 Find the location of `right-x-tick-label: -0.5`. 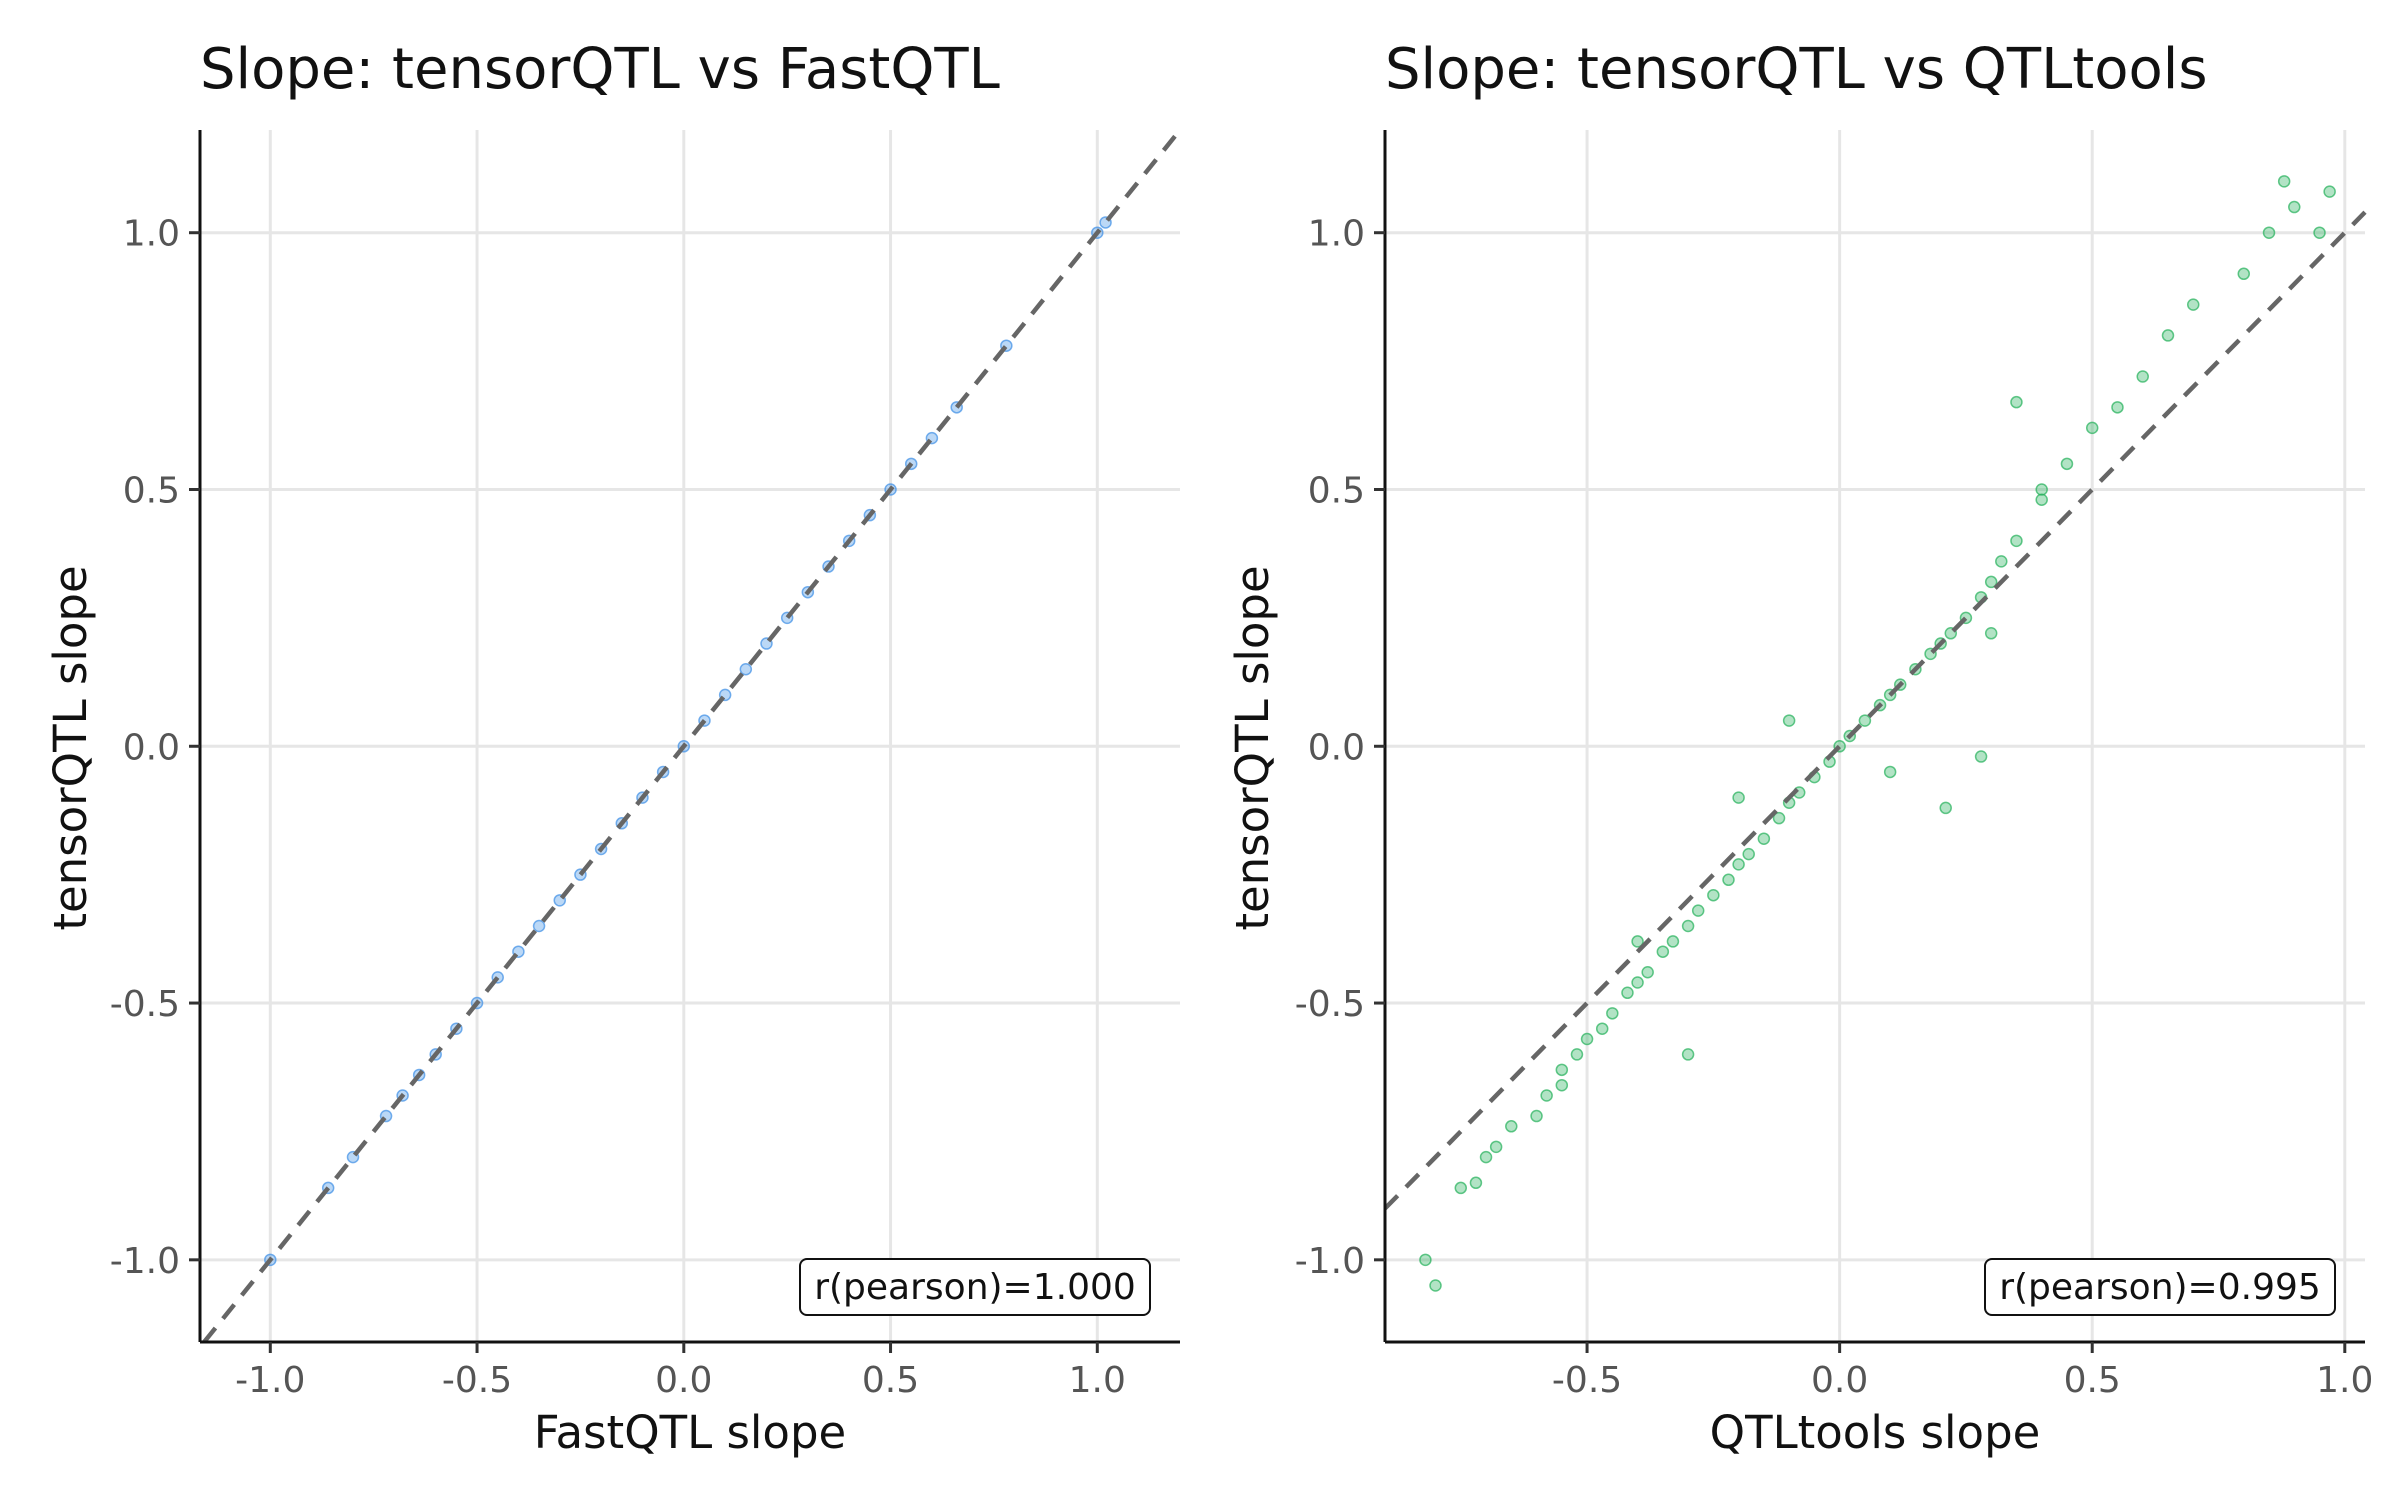

right-x-tick-label: -0.5 is located at coordinates (1587, 1380).